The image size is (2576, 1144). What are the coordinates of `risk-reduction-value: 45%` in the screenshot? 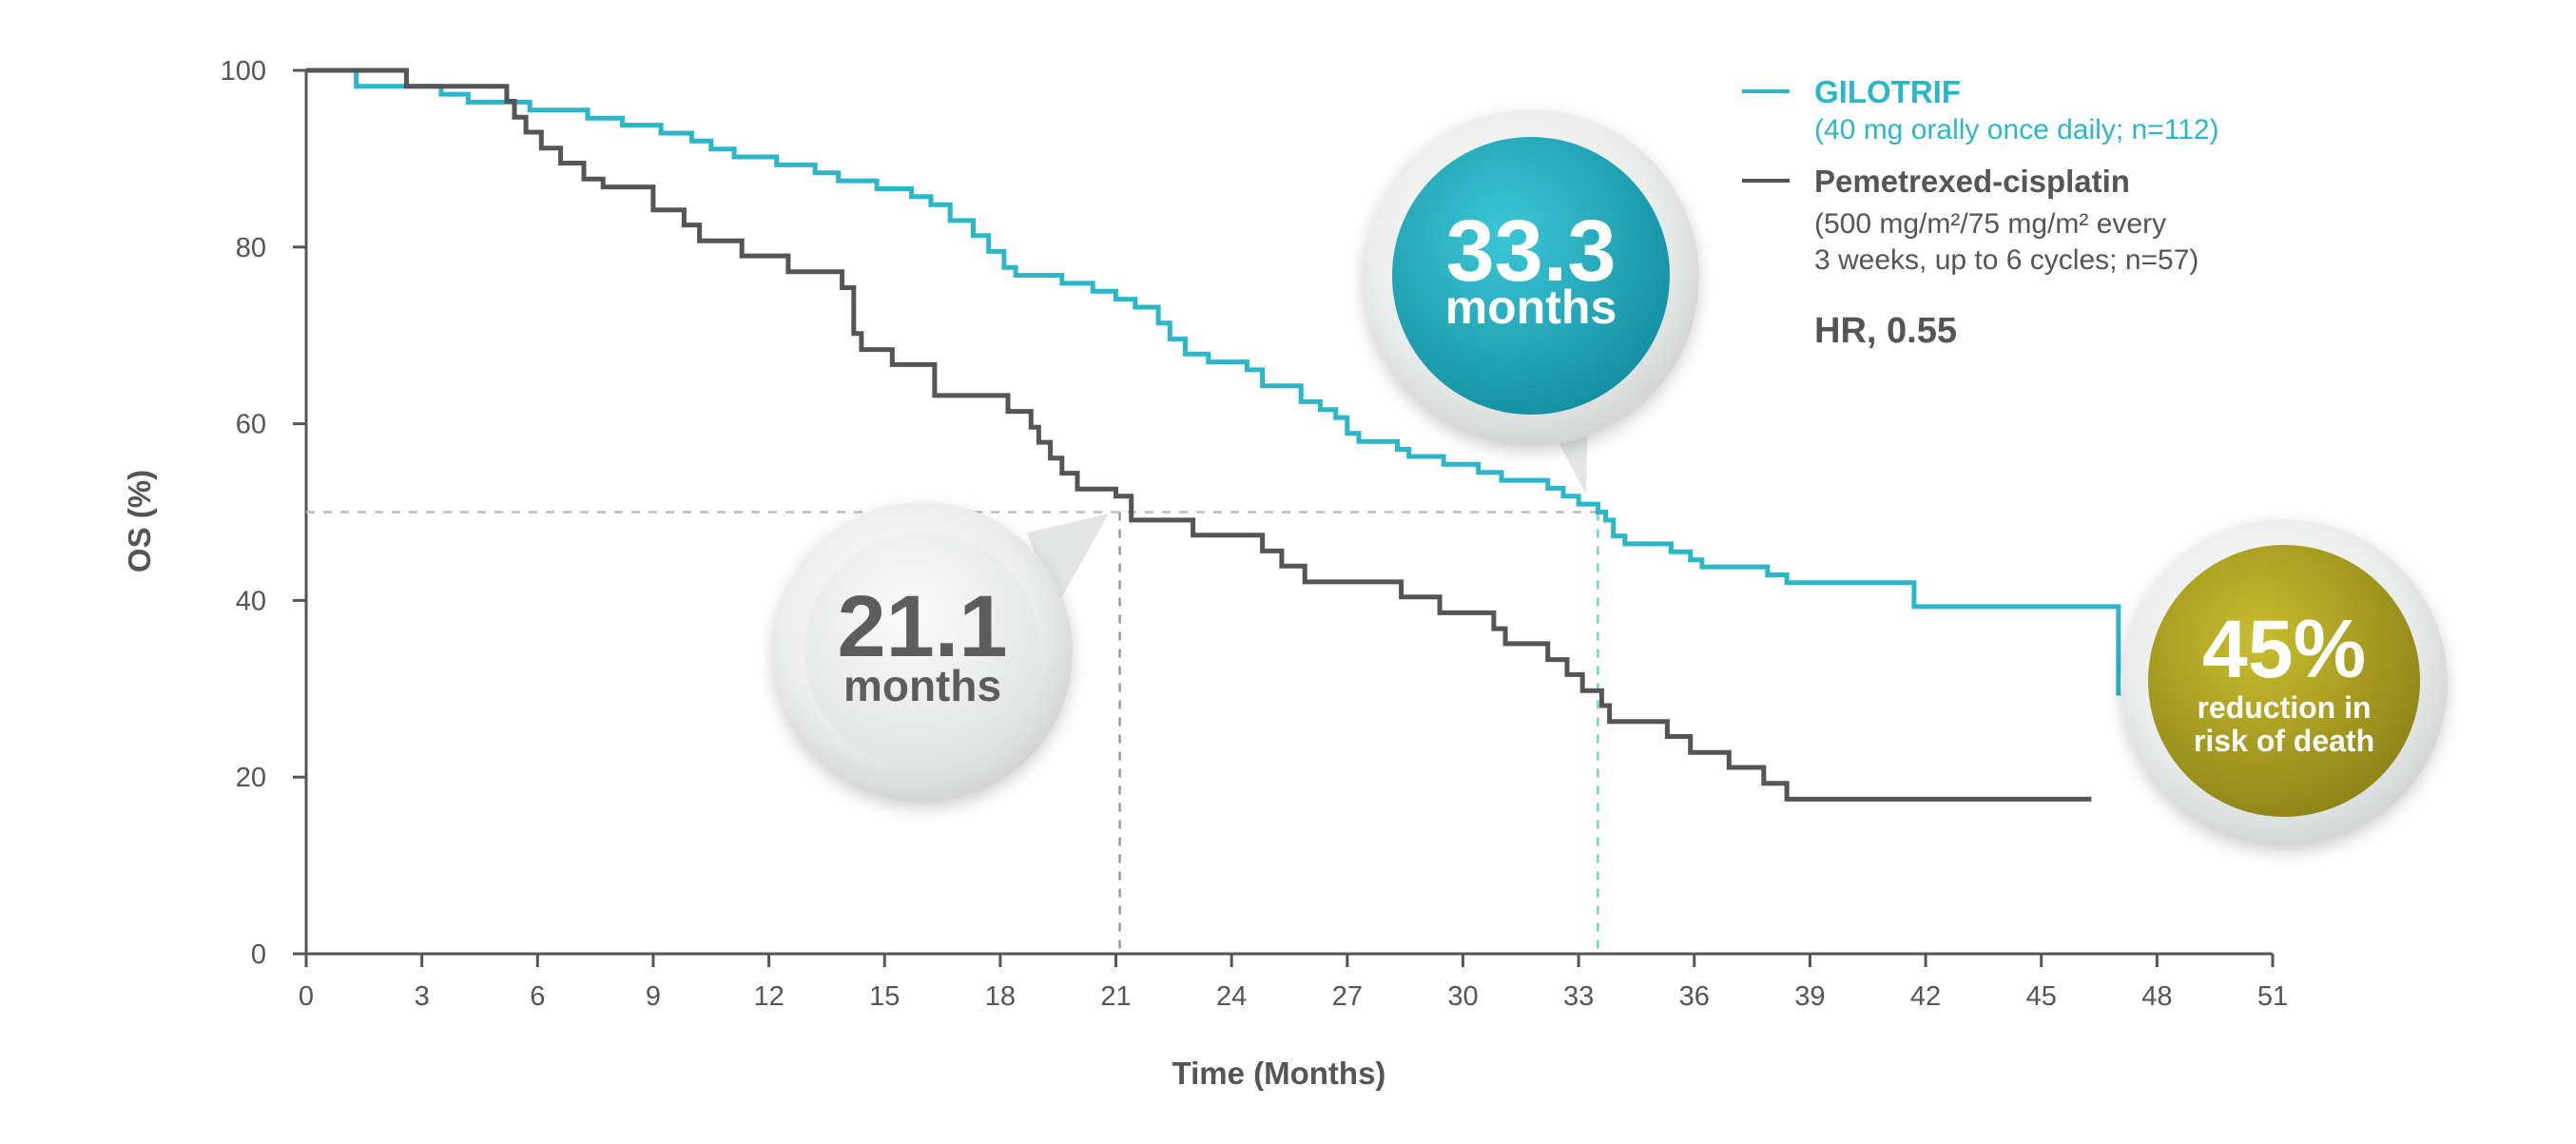 It's located at (2284, 650).